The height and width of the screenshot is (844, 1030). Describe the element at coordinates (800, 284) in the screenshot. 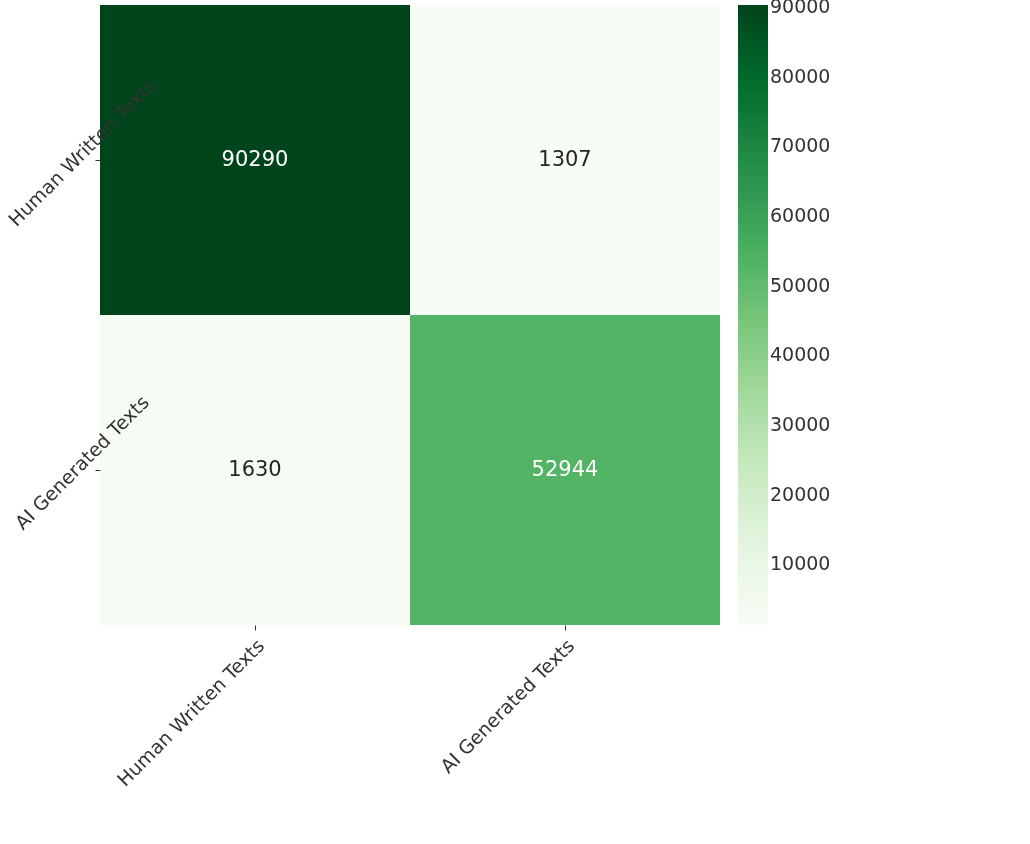

I see `color-bar-label: 50000` at that location.